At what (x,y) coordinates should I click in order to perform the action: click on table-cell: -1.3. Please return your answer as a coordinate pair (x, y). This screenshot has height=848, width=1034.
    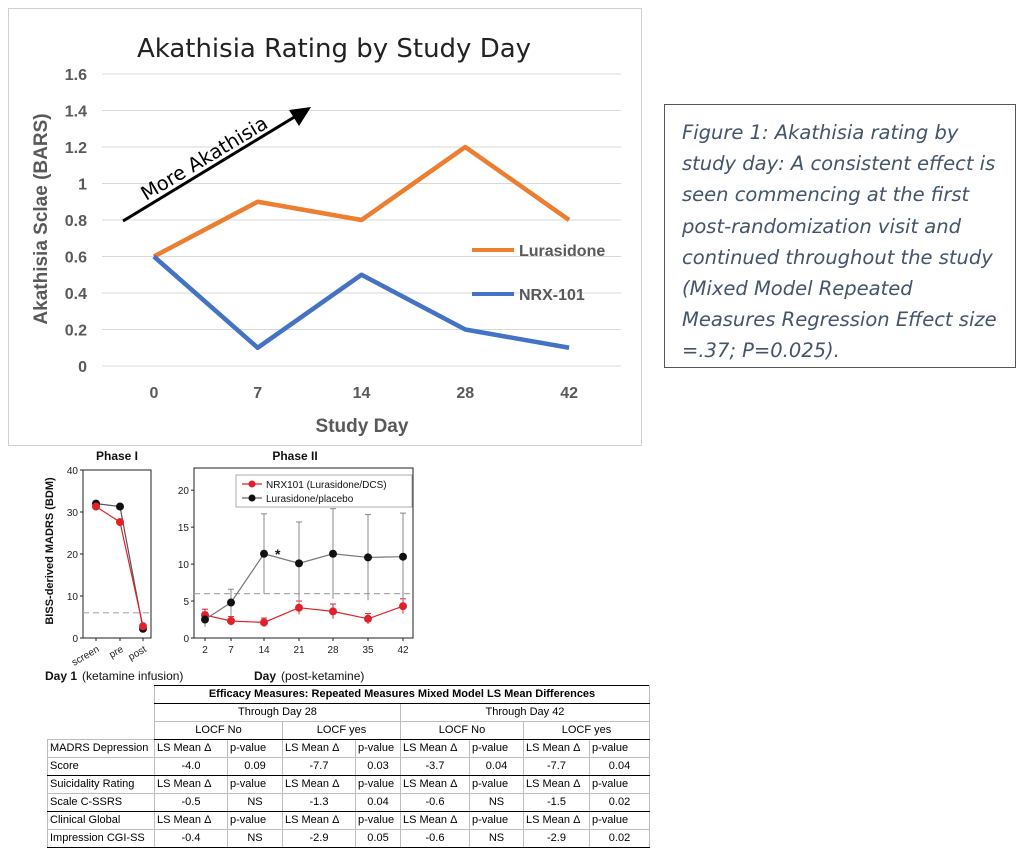
    Looking at the image, I should click on (319, 802).